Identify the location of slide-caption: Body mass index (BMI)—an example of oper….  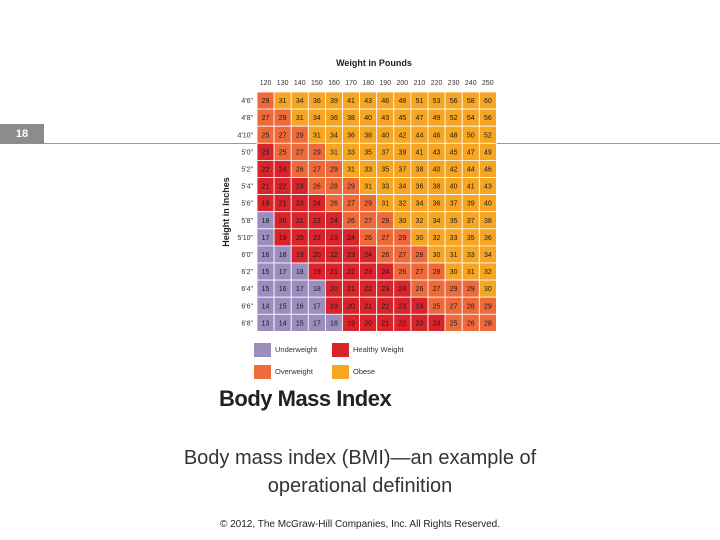
(360, 472).